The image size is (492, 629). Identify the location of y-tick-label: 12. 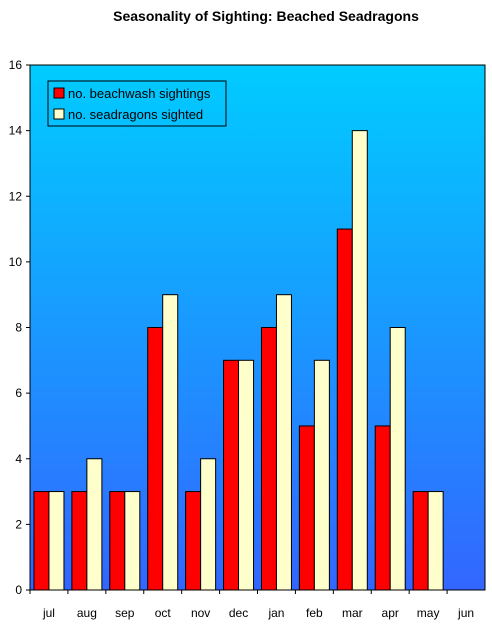
(16, 196).